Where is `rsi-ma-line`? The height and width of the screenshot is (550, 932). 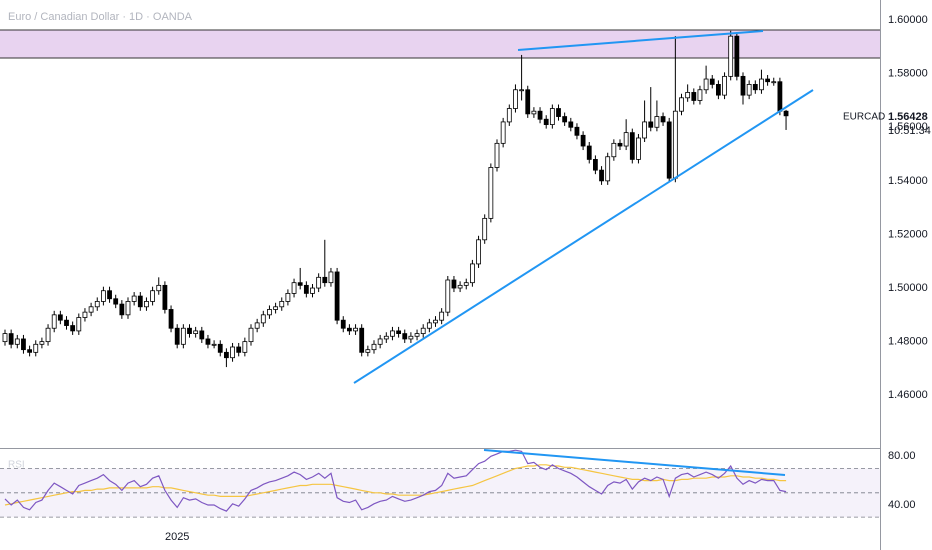 rsi-ma-line is located at coordinates (395, 485).